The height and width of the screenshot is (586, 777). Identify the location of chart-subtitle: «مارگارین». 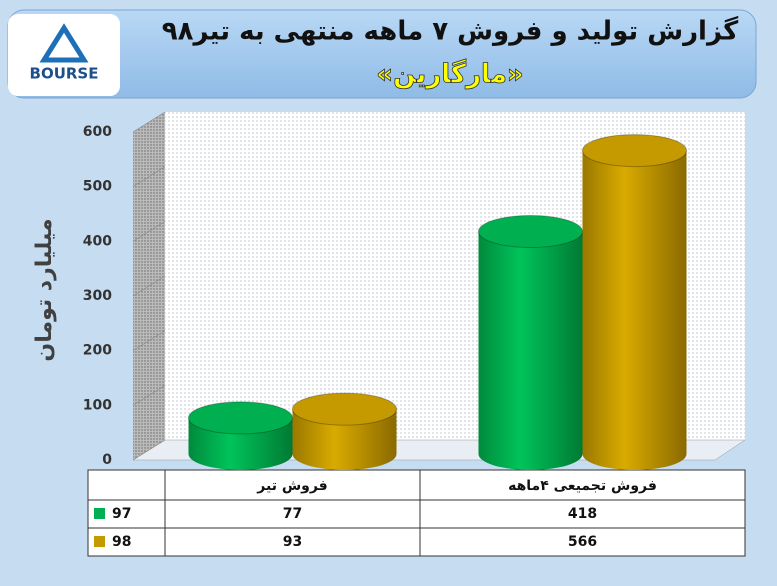
(449, 74).